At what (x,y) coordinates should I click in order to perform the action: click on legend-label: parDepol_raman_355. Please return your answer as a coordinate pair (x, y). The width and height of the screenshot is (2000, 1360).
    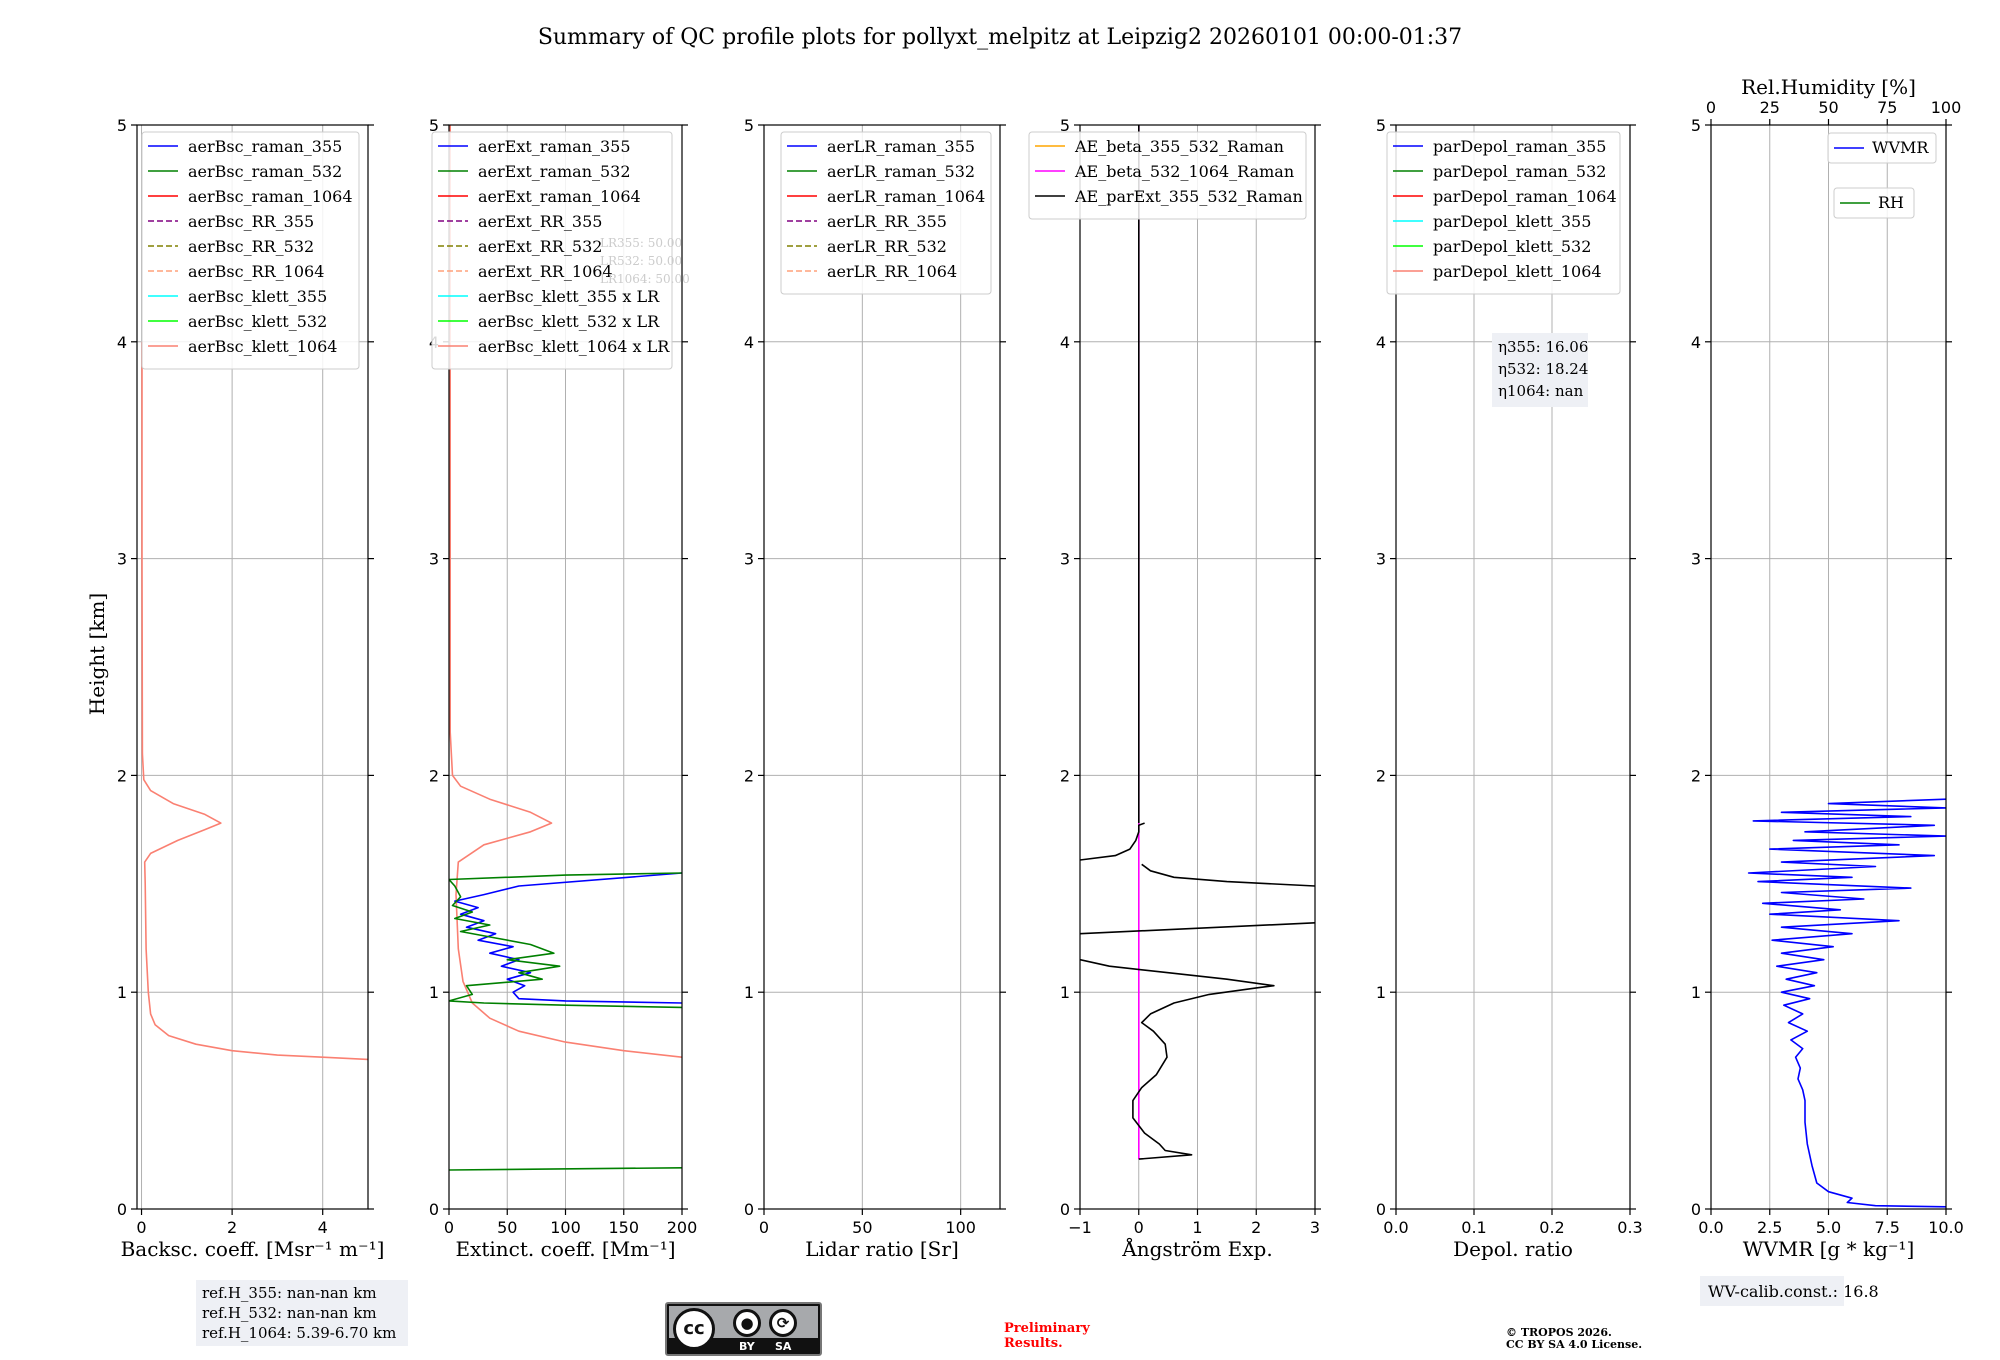
    Looking at the image, I should click on (1519, 146).